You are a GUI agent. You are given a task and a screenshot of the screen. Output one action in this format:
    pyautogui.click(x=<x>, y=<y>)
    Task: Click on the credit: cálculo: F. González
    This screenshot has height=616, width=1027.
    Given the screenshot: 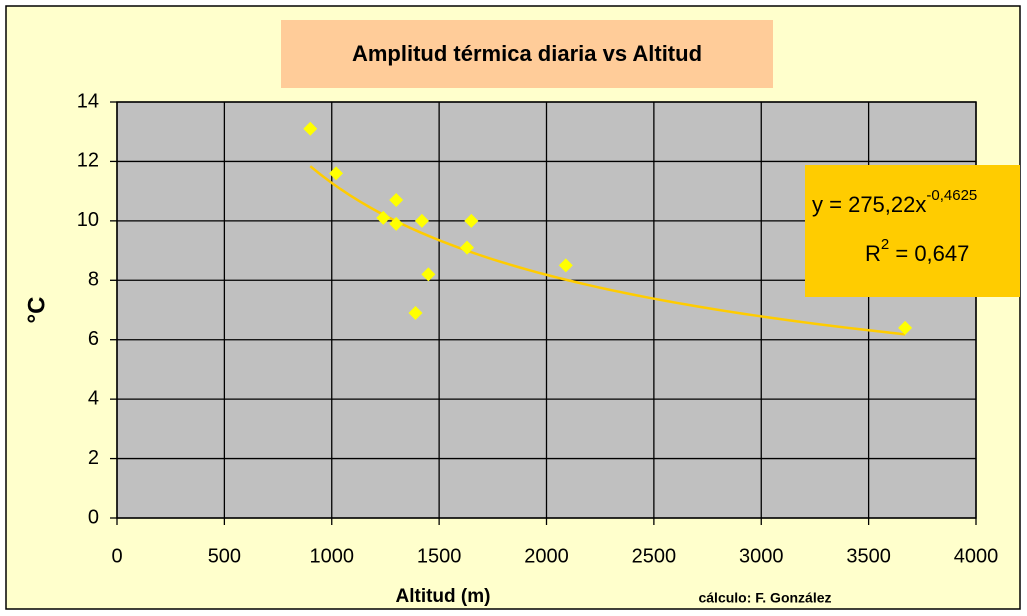 What is the action you would take?
    pyautogui.click(x=764, y=598)
    